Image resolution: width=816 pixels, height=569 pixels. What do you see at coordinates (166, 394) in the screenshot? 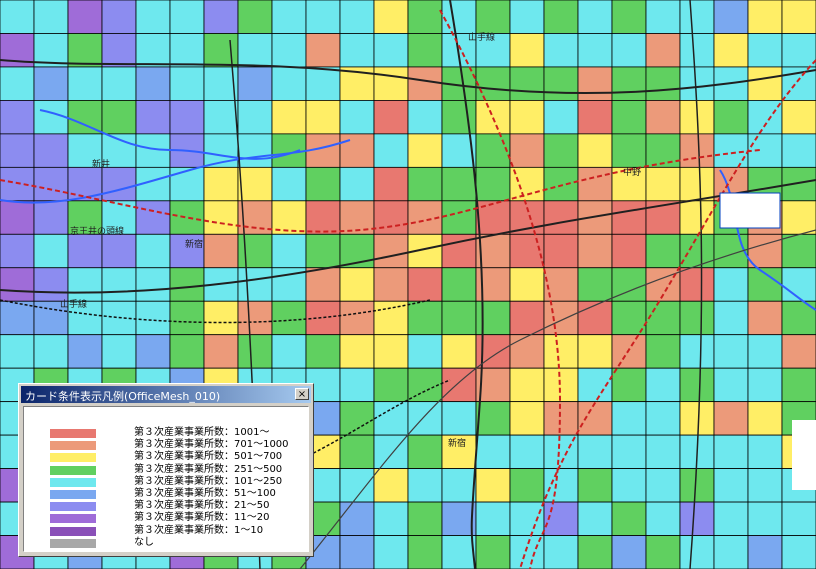
I see `legend-titlebar: カード条件表示凡例(OfficeMesh_010) ×` at bounding box center [166, 394].